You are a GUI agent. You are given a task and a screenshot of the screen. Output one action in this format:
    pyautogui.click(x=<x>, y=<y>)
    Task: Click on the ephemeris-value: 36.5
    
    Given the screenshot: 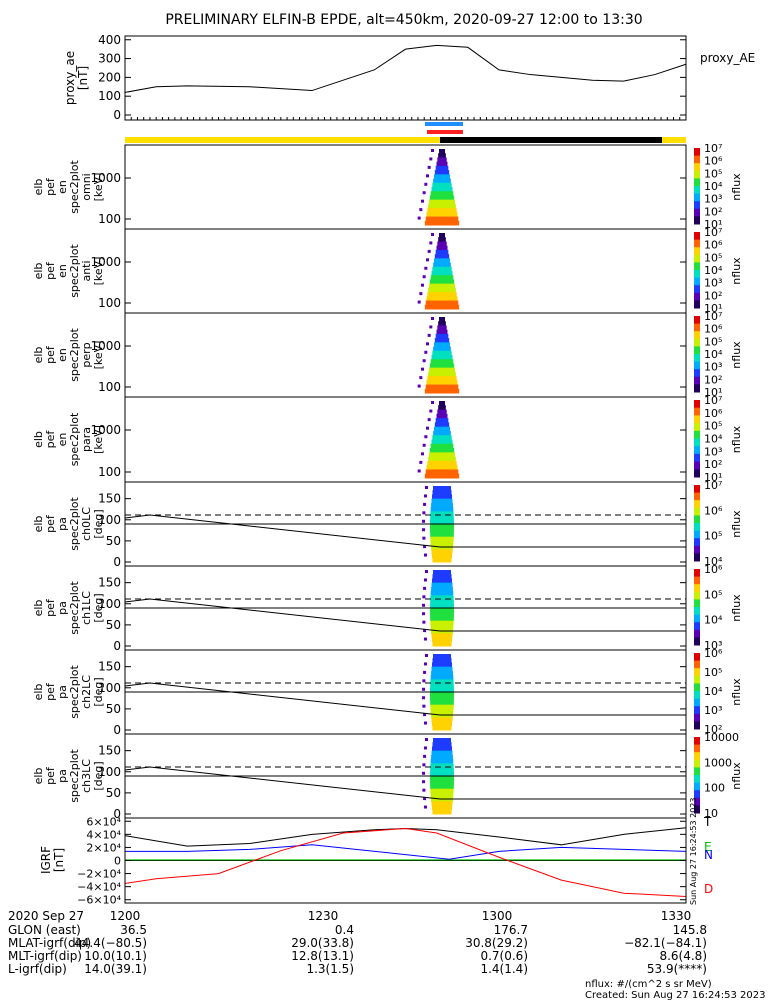 What is the action you would take?
    pyautogui.click(x=133, y=930)
    